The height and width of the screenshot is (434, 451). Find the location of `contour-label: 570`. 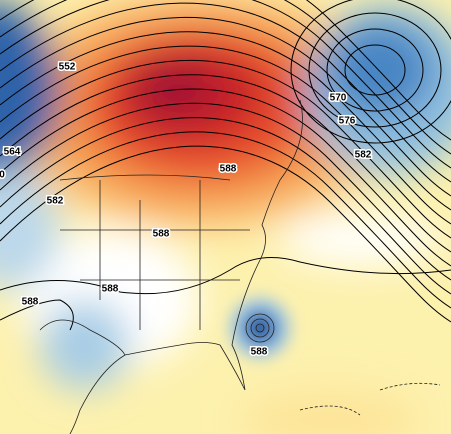

contour-label: 570 is located at coordinates (338, 98).